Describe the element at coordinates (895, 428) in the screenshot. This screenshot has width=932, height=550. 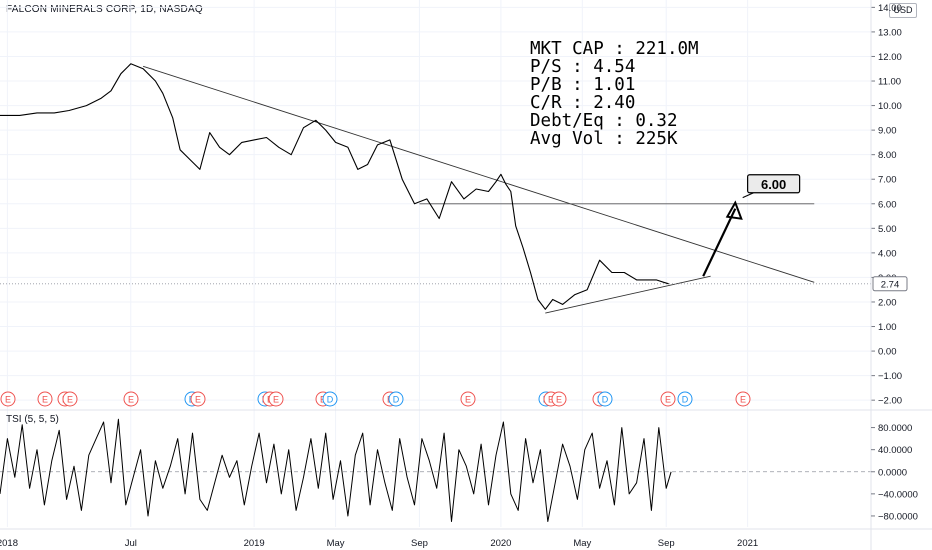
I see `tsi-tick-label: 80.0000` at that location.